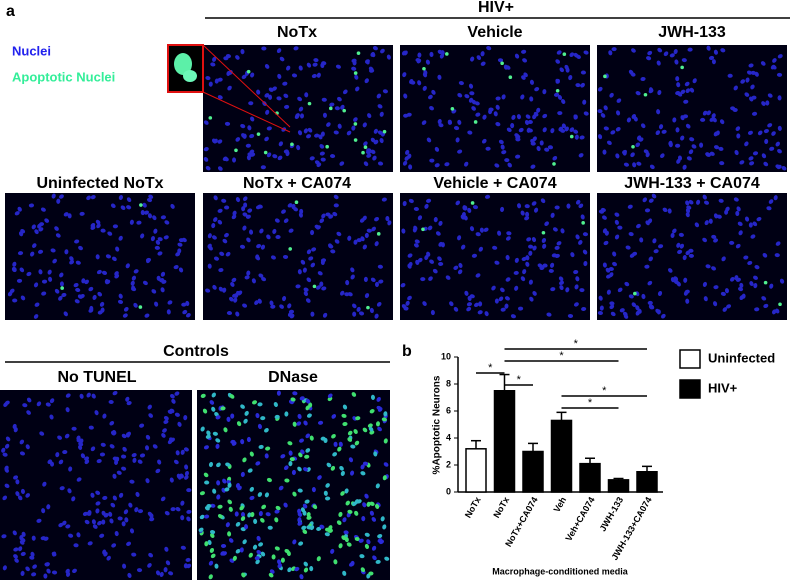 The width and height of the screenshot is (792, 580). I want to click on significance-star: *, so click(519, 380).